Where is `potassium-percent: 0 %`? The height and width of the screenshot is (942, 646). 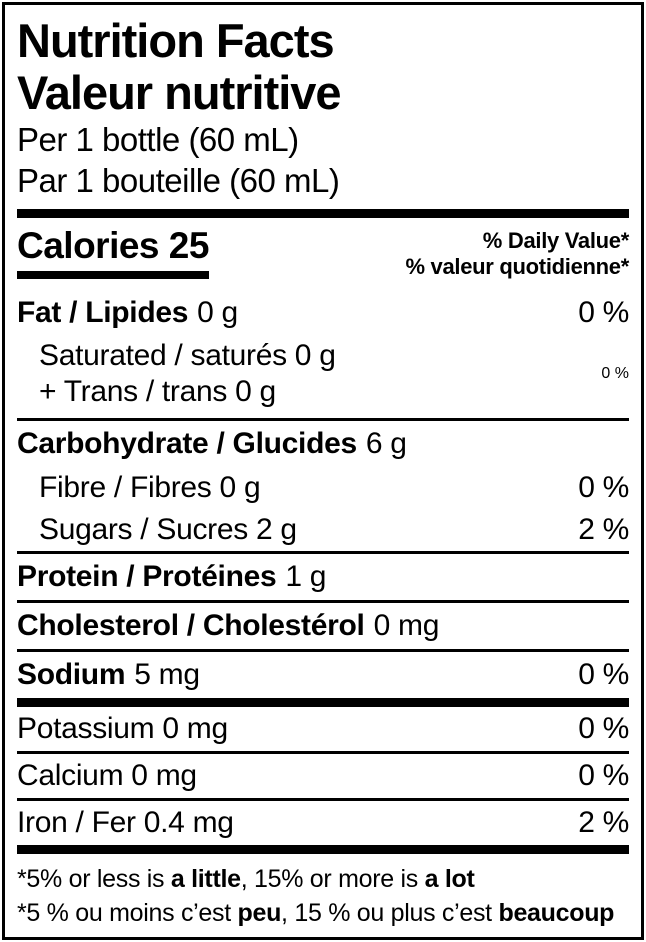
potassium-percent: 0 % is located at coordinates (603, 728).